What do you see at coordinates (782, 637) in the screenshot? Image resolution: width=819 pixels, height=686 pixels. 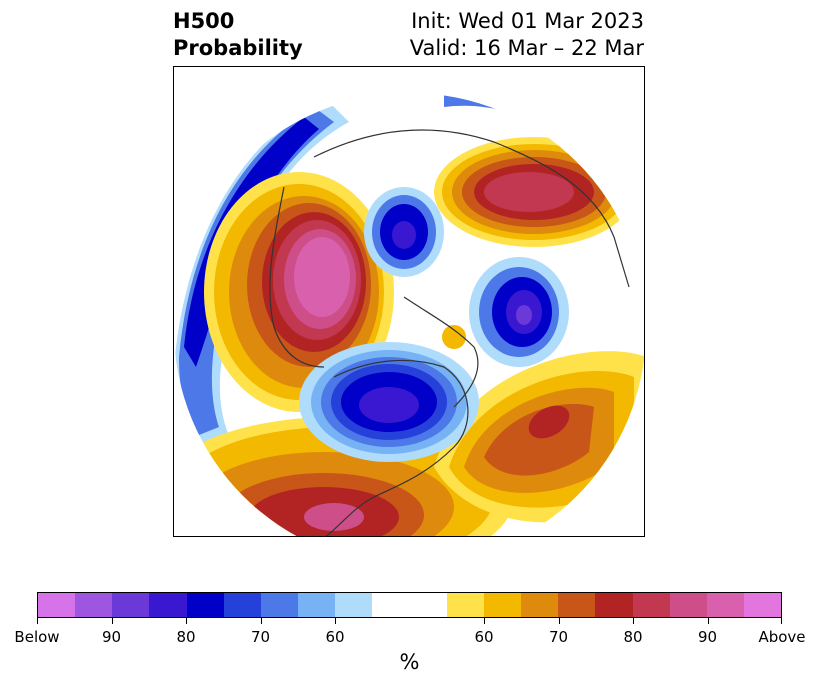 I see `colorbar-tick-label: Above` at bounding box center [782, 637].